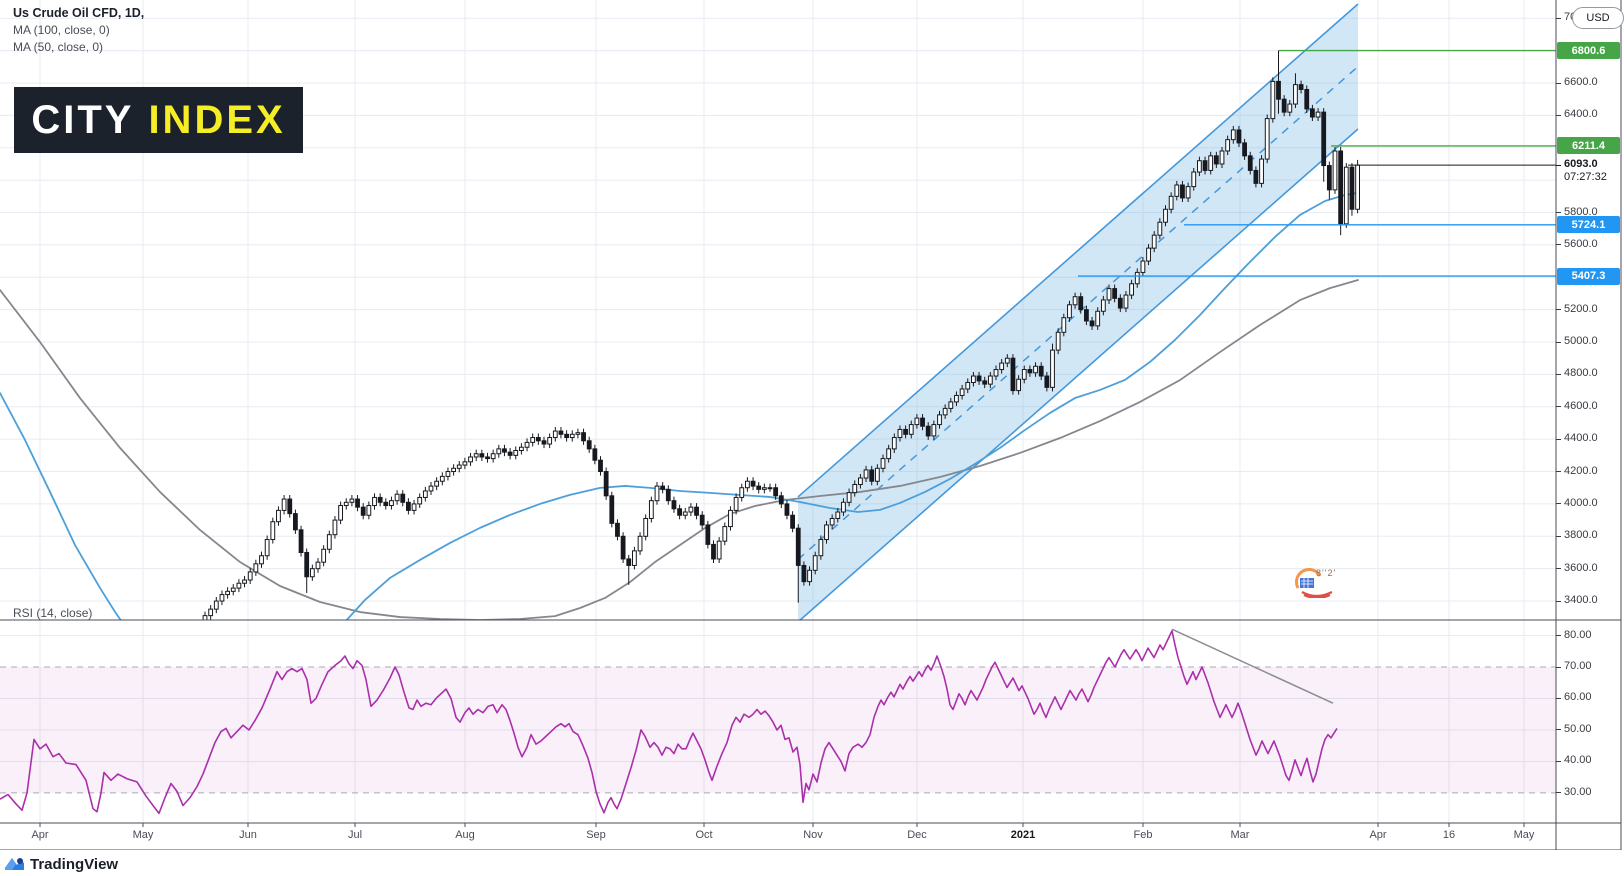 The width and height of the screenshot is (1624, 876). I want to click on time-tick-label: Nov, so click(813, 835).